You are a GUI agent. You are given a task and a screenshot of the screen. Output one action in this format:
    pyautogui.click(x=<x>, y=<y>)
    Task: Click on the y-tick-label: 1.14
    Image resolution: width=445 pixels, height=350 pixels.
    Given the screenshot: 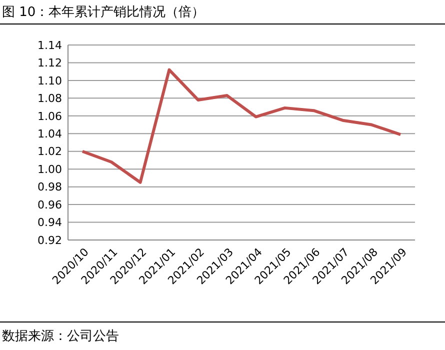 What is the action you would take?
    pyautogui.click(x=50, y=45)
    